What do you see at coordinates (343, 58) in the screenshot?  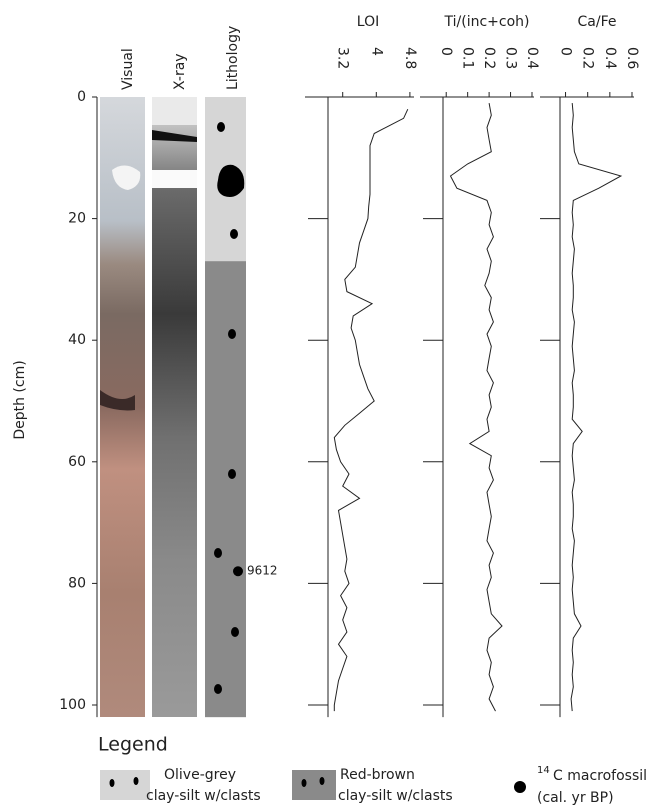 I see `x-tick-label: 3.2` at bounding box center [343, 58].